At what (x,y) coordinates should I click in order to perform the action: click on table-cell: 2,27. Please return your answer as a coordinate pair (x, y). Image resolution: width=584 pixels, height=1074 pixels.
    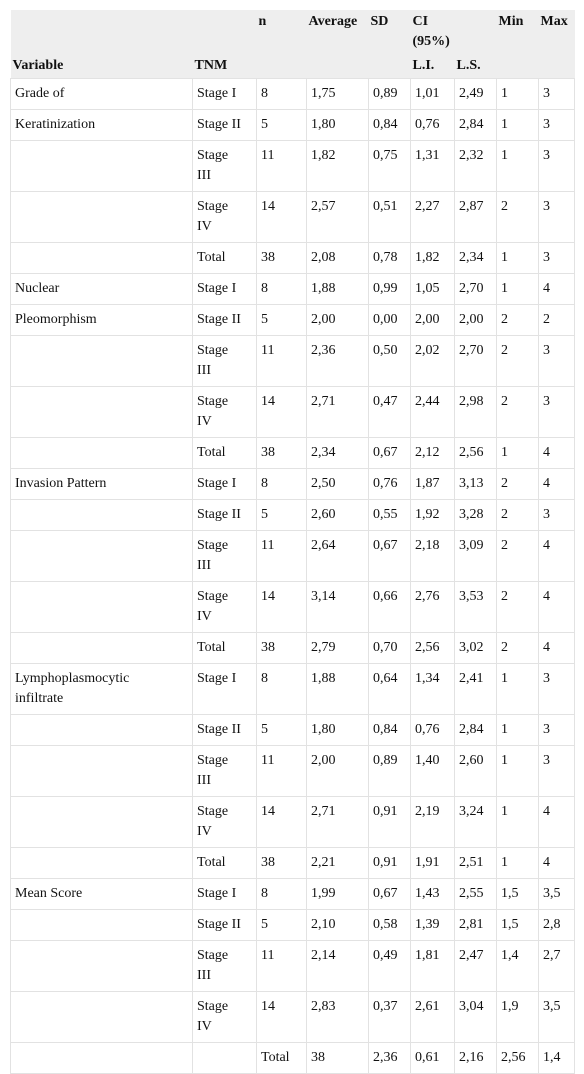
    Looking at the image, I should click on (432, 217).